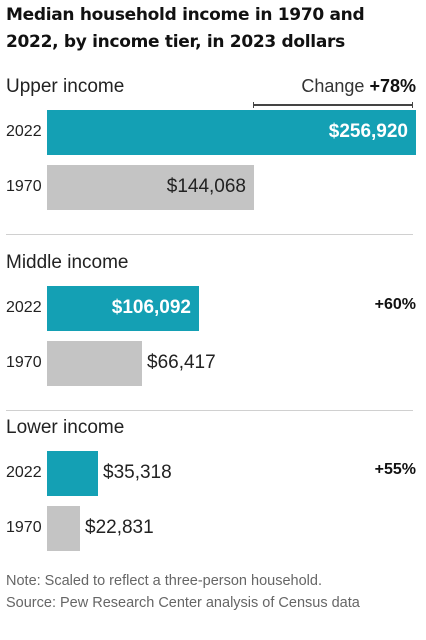 The image size is (426, 640). I want to click on year-label-upper-2022: 2022, so click(24, 131).